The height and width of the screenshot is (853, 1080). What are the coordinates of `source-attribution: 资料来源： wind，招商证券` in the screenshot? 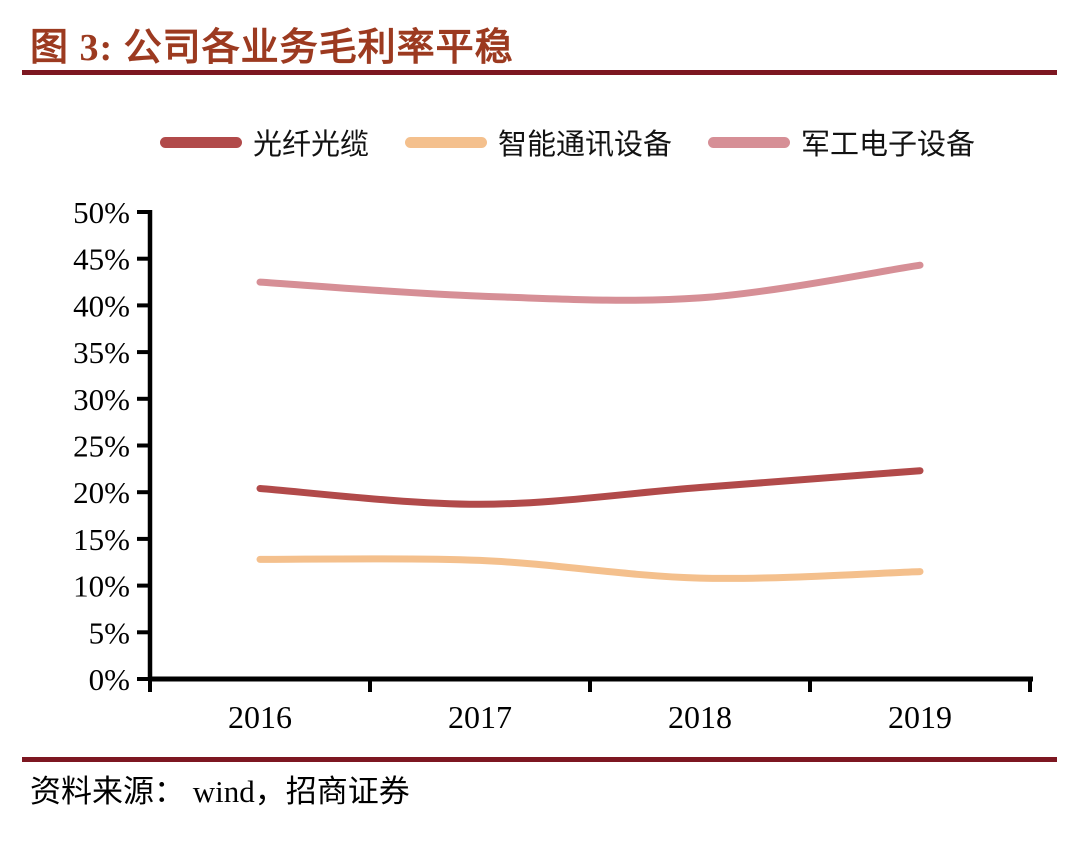 It's located at (220, 791).